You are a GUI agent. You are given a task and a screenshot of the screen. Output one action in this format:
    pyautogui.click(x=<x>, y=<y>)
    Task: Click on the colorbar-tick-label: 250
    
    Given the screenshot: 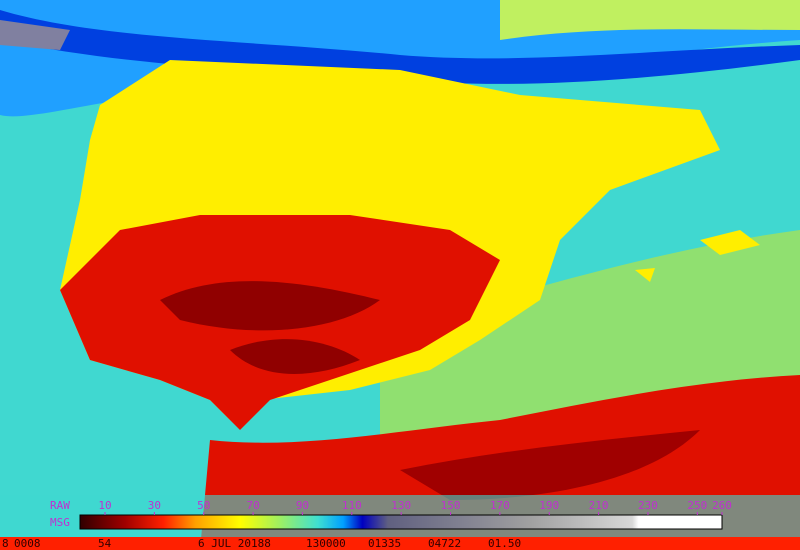 What is the action you would take?
    pyautogui.click(x=697, y=505)
    